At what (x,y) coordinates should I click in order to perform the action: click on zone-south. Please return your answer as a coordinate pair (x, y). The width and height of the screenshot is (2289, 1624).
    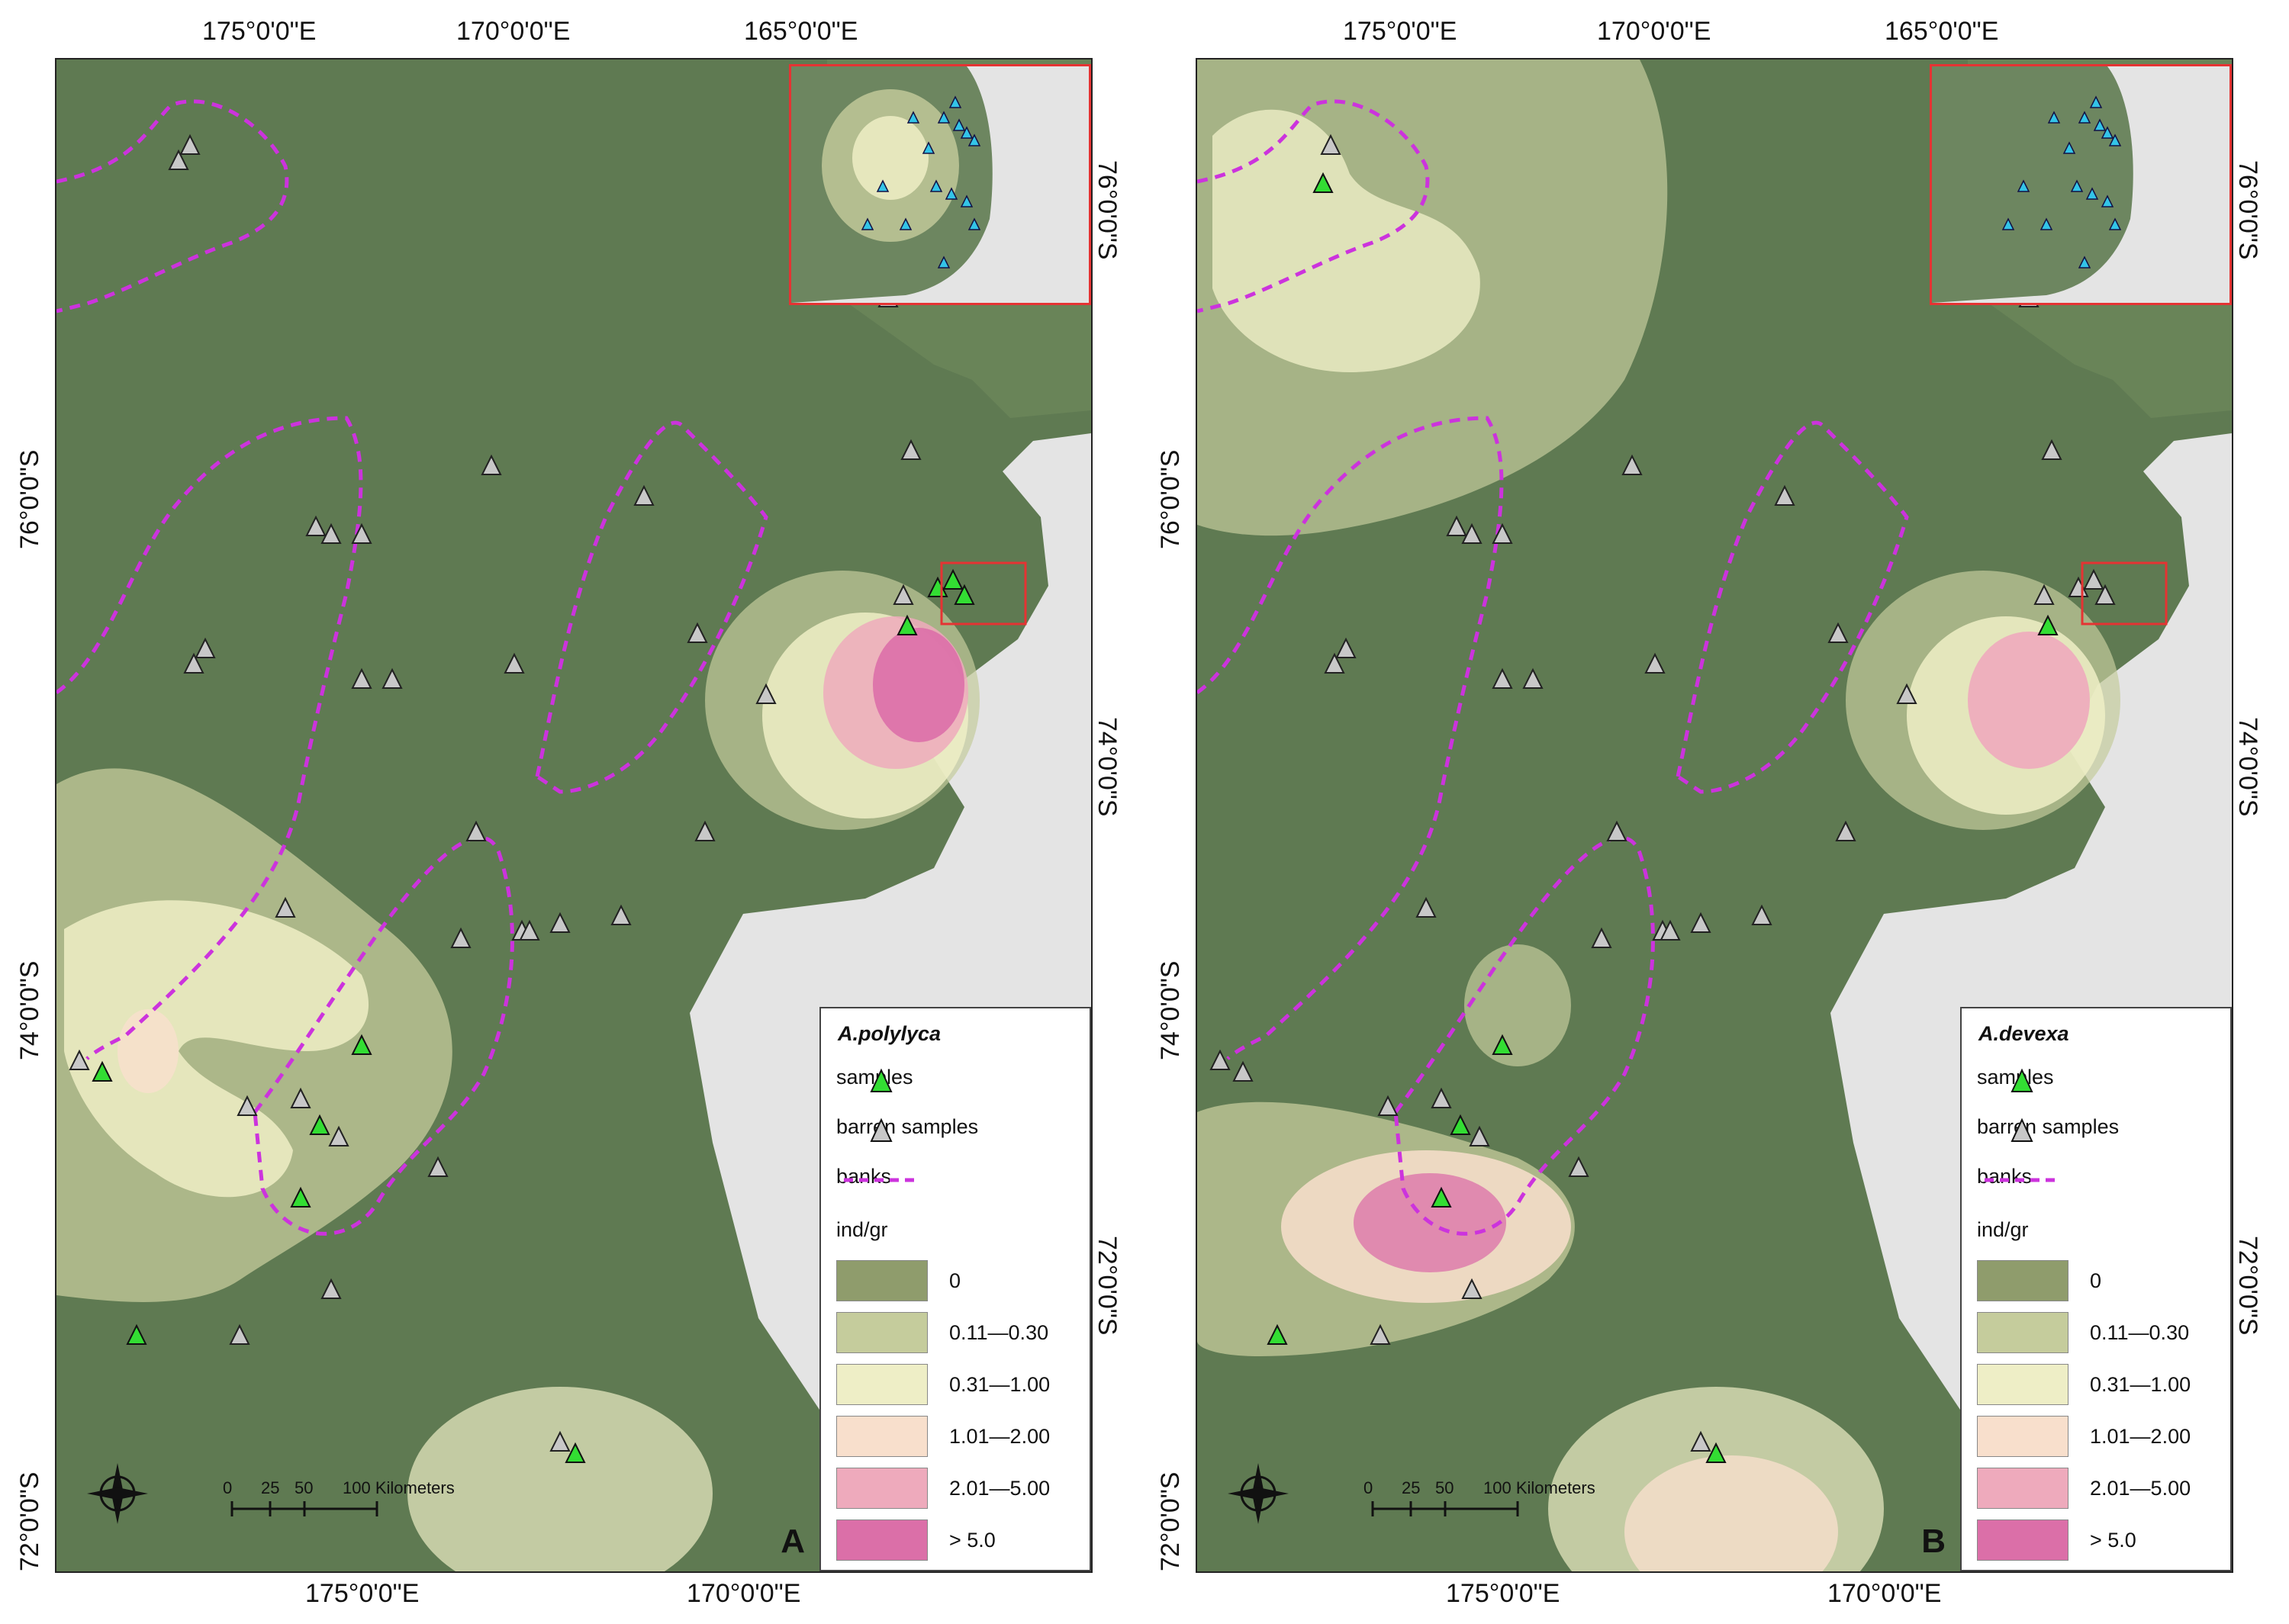
    Looking at the image, I should click on (560, 1479).